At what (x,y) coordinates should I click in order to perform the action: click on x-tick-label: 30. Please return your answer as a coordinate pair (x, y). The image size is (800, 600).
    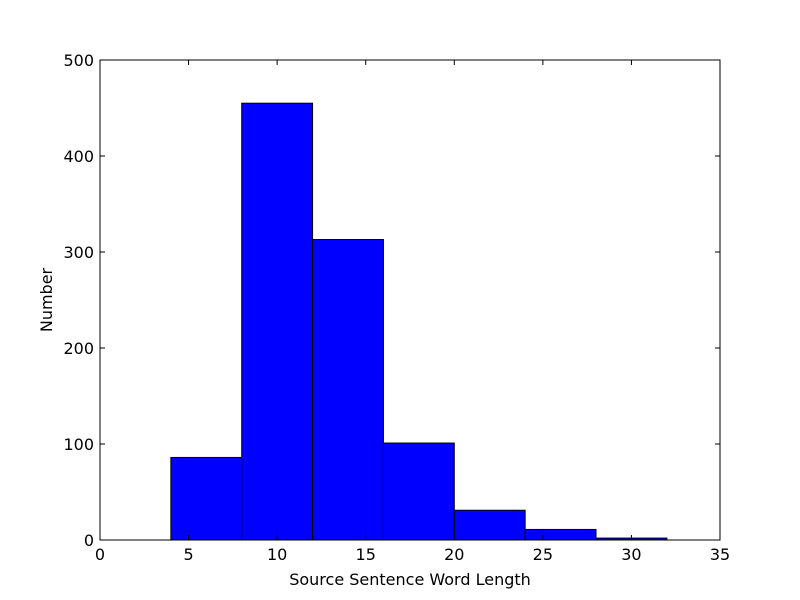
    Looking at the image, I should click on (631, 554).